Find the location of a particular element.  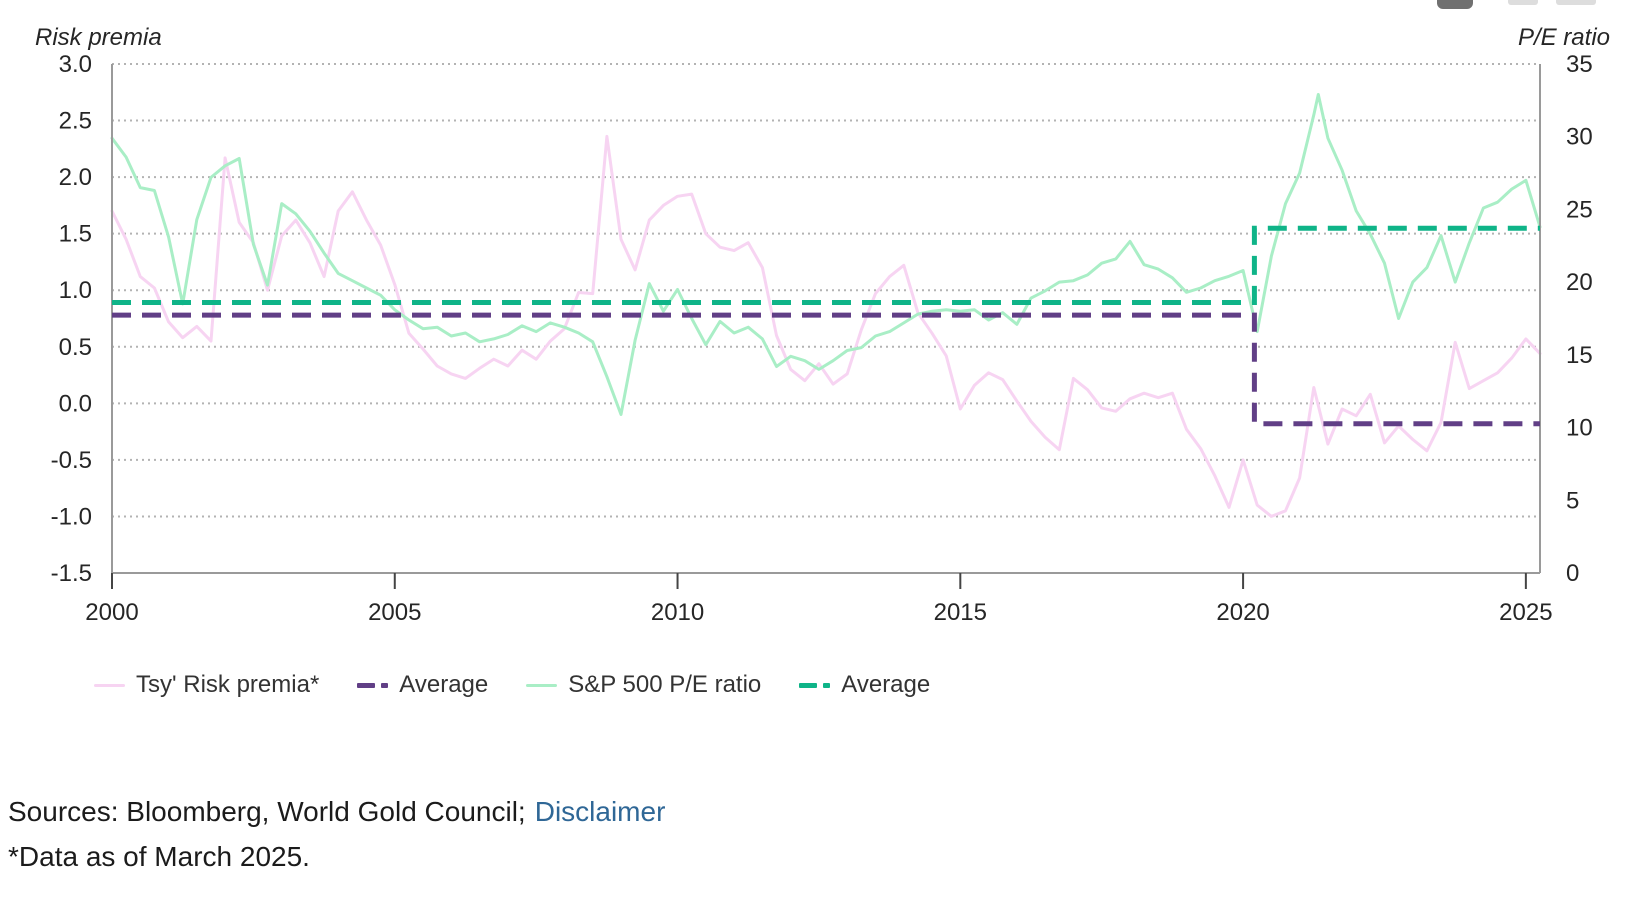

left-tick-label: 1.0 is located at coordinates (75, 290).